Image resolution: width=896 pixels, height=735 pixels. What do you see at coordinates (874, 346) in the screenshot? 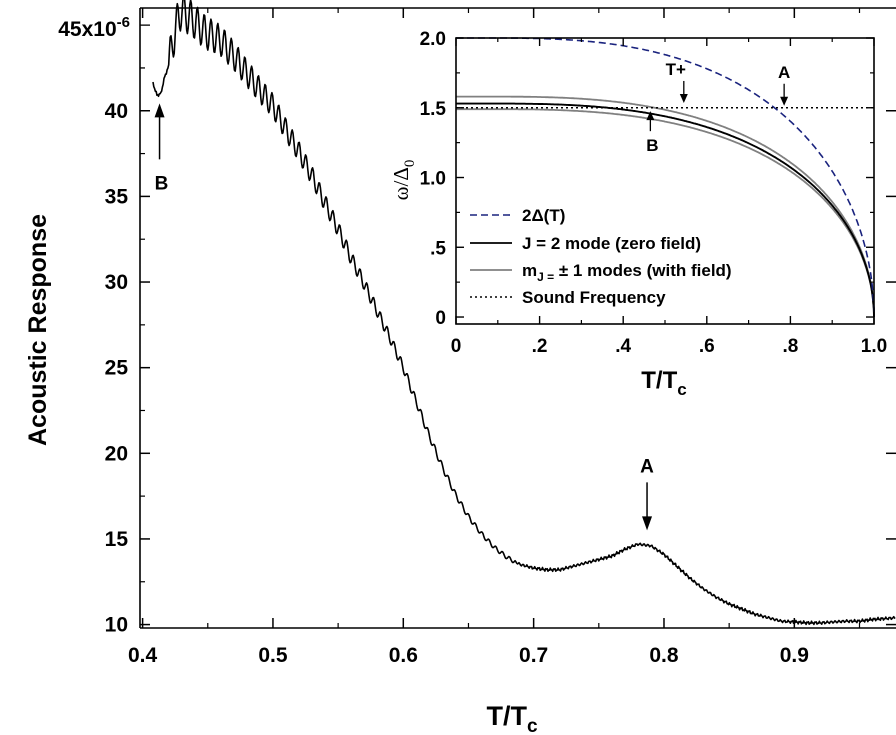
I see `inset-x-tick-label: 1.0` at bounding box center [874, 346].